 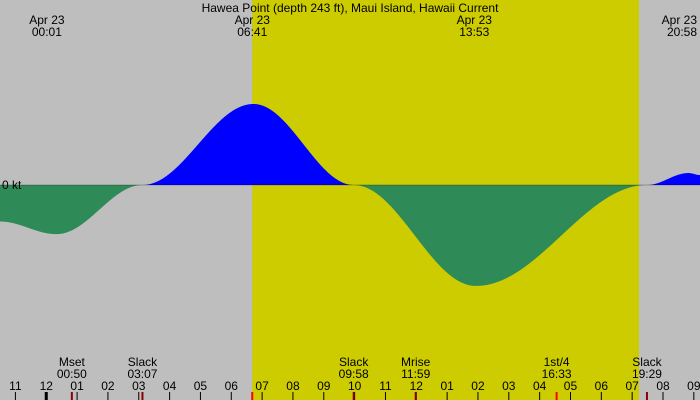 I want to click on event-label: Mrise, so click(x=416, y=362).